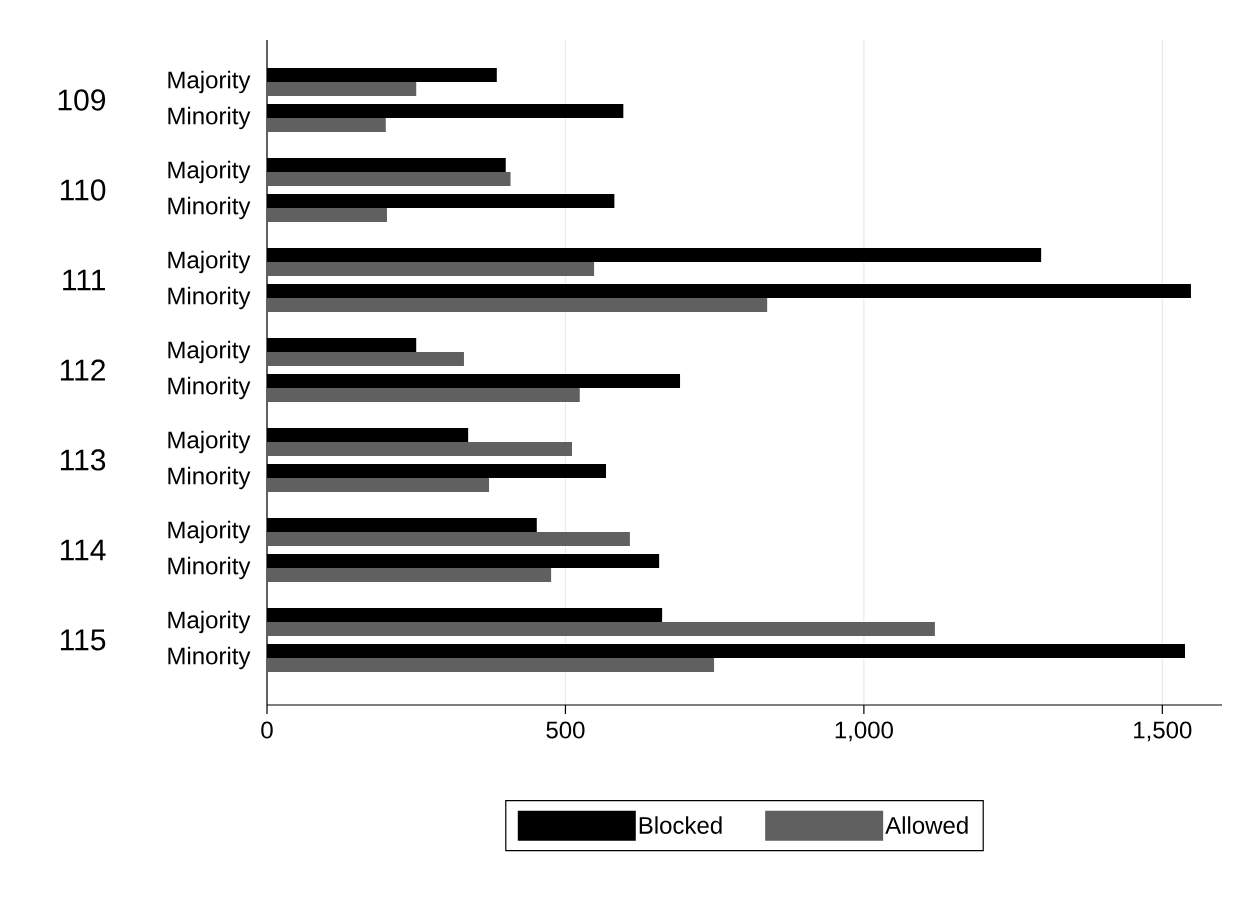  Describe the element at coordinates (83, 460) in the screenshot. I see `text: 113` at that location.